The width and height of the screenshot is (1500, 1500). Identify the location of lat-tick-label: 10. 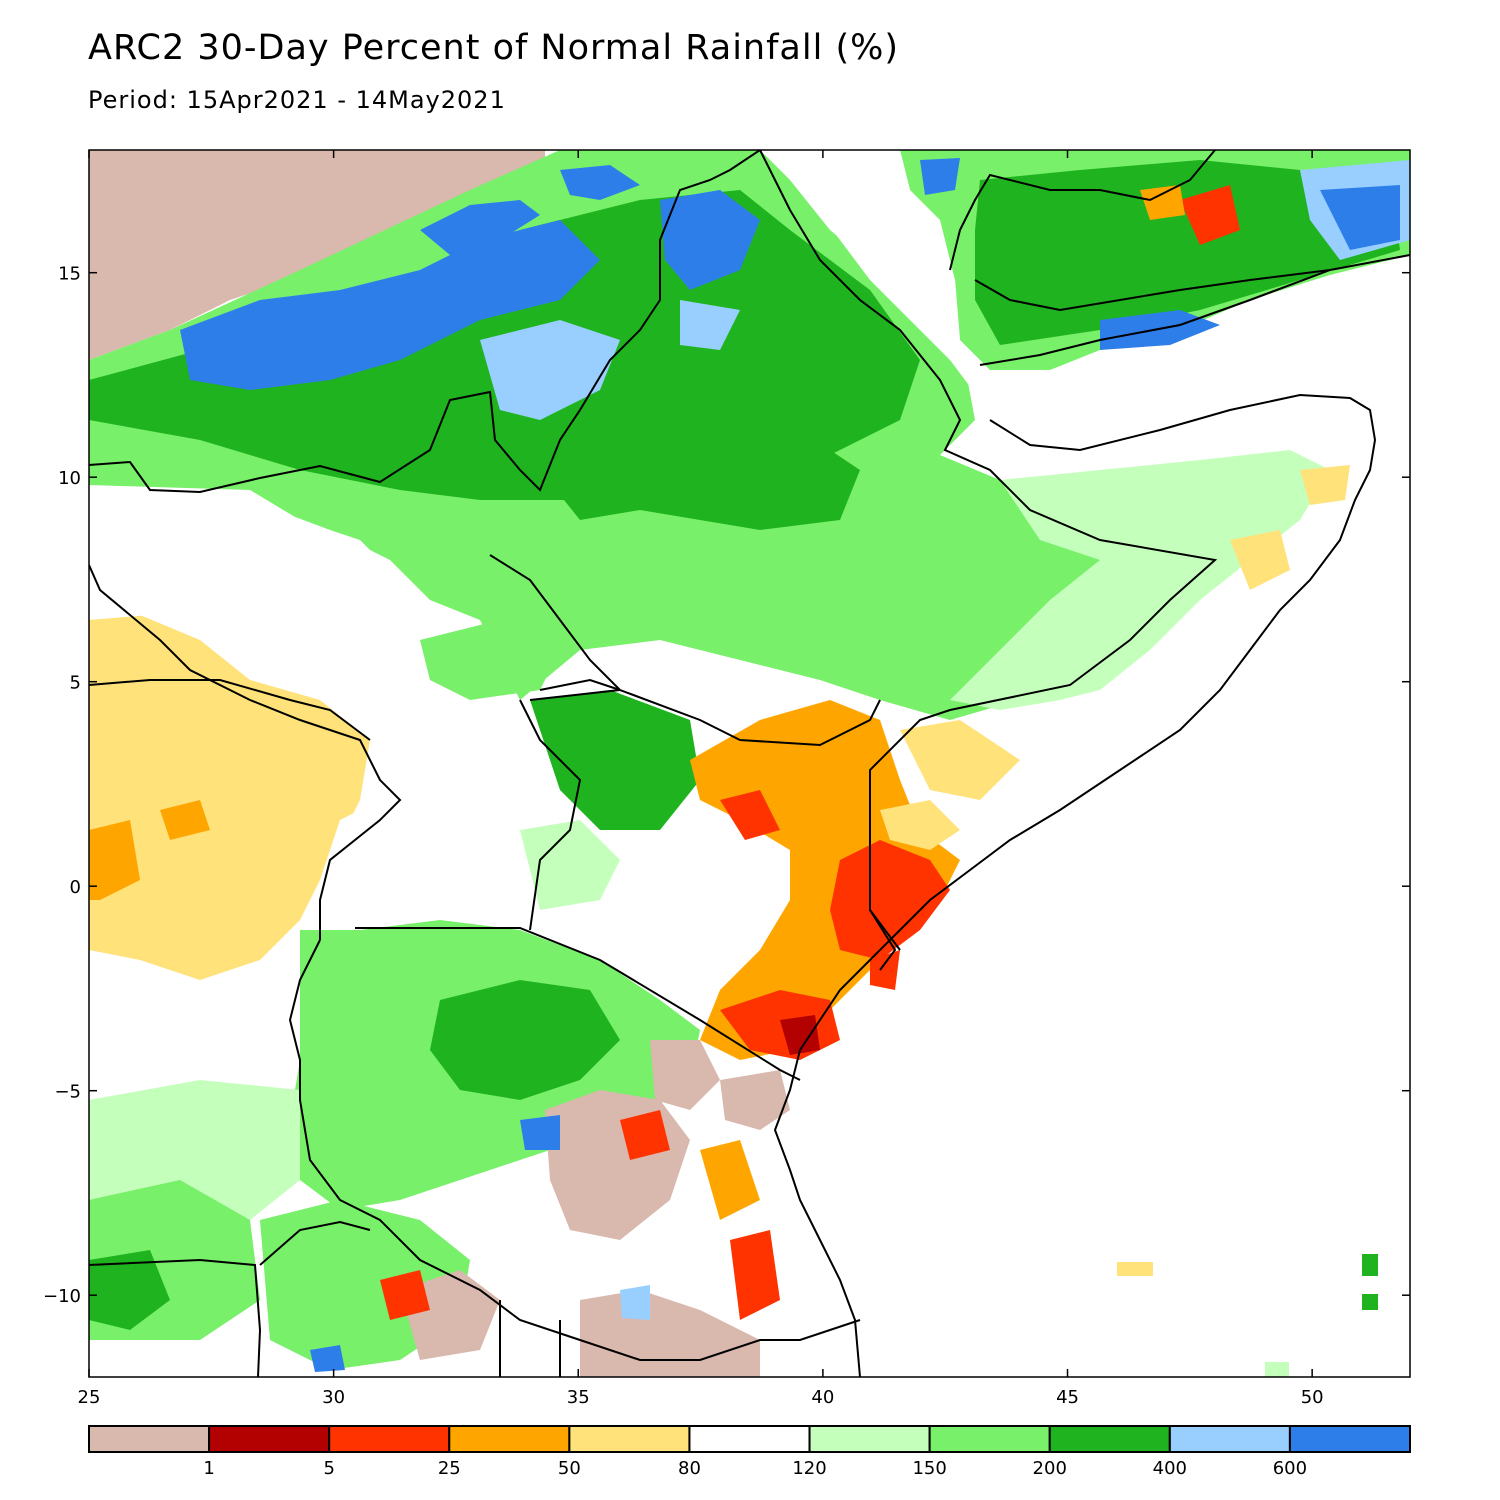
(69, 478).